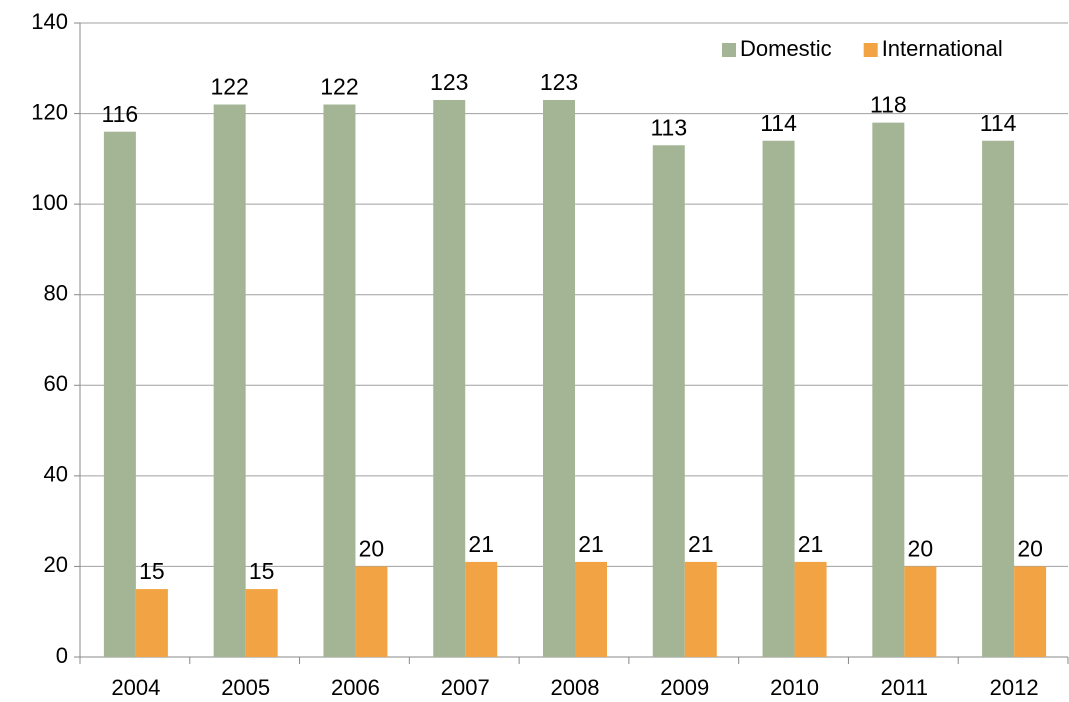 The width and height of the screenshot is (1069, 702). What do you see at coordinates (794, 687) in the screenshot?
I see `x-tick-label: 2010` at bounding box center [794, 687].